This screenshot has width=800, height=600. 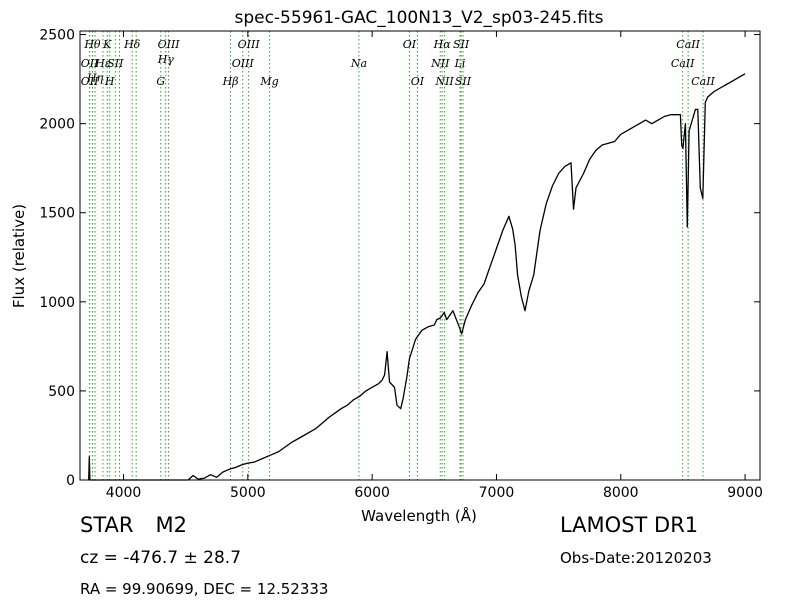 I want to click on line-marker-label: G, so click(x=160, y=81).